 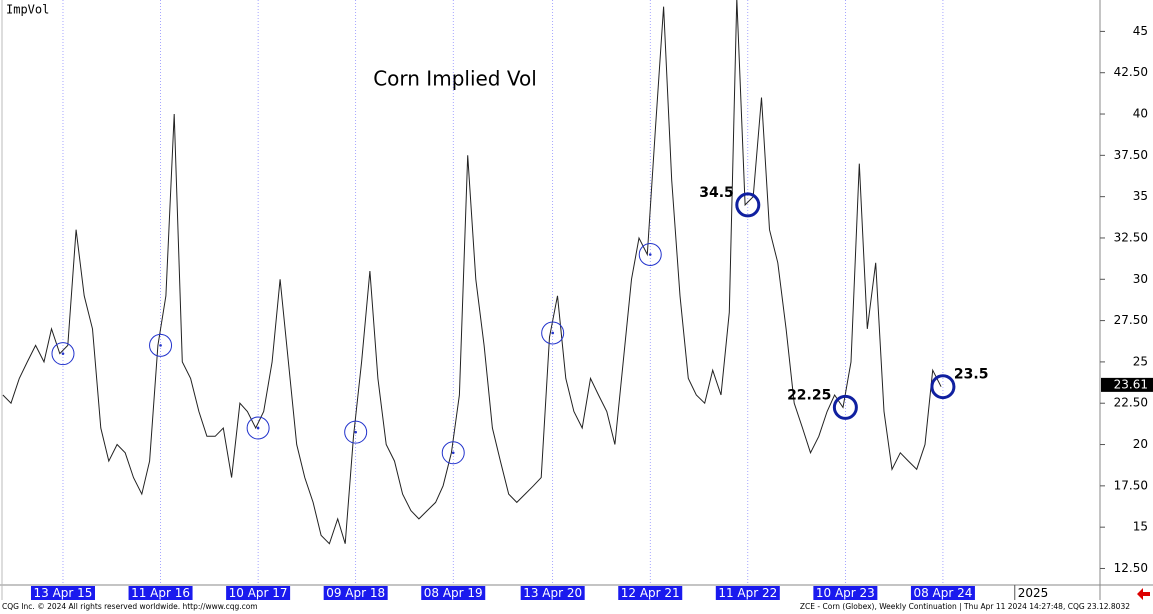 What do you see at coordinates (1131, 320) in the screenshot?
I see `y-tick-label: 27.50` at bounding box center [1131, 320].